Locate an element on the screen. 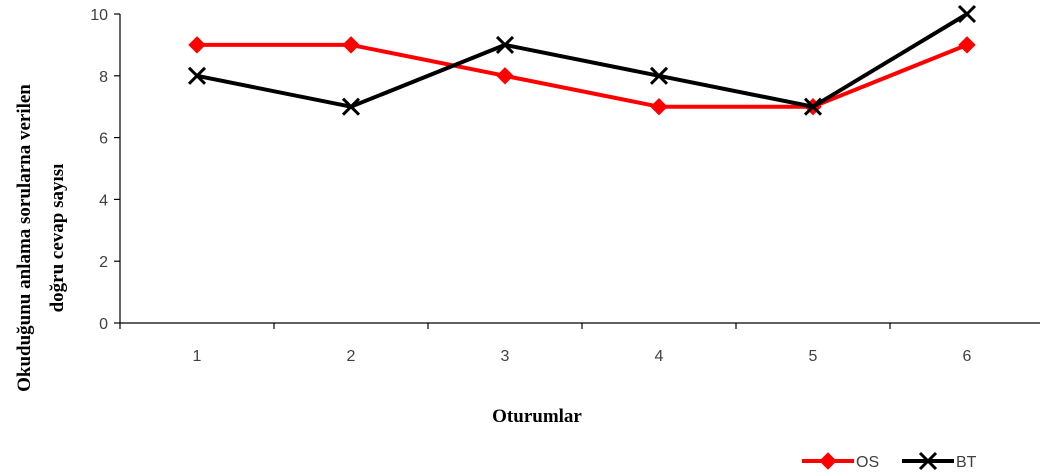 The width and height of the screenshot is (1040, 476). series-os is located at coordinates (582, 76).